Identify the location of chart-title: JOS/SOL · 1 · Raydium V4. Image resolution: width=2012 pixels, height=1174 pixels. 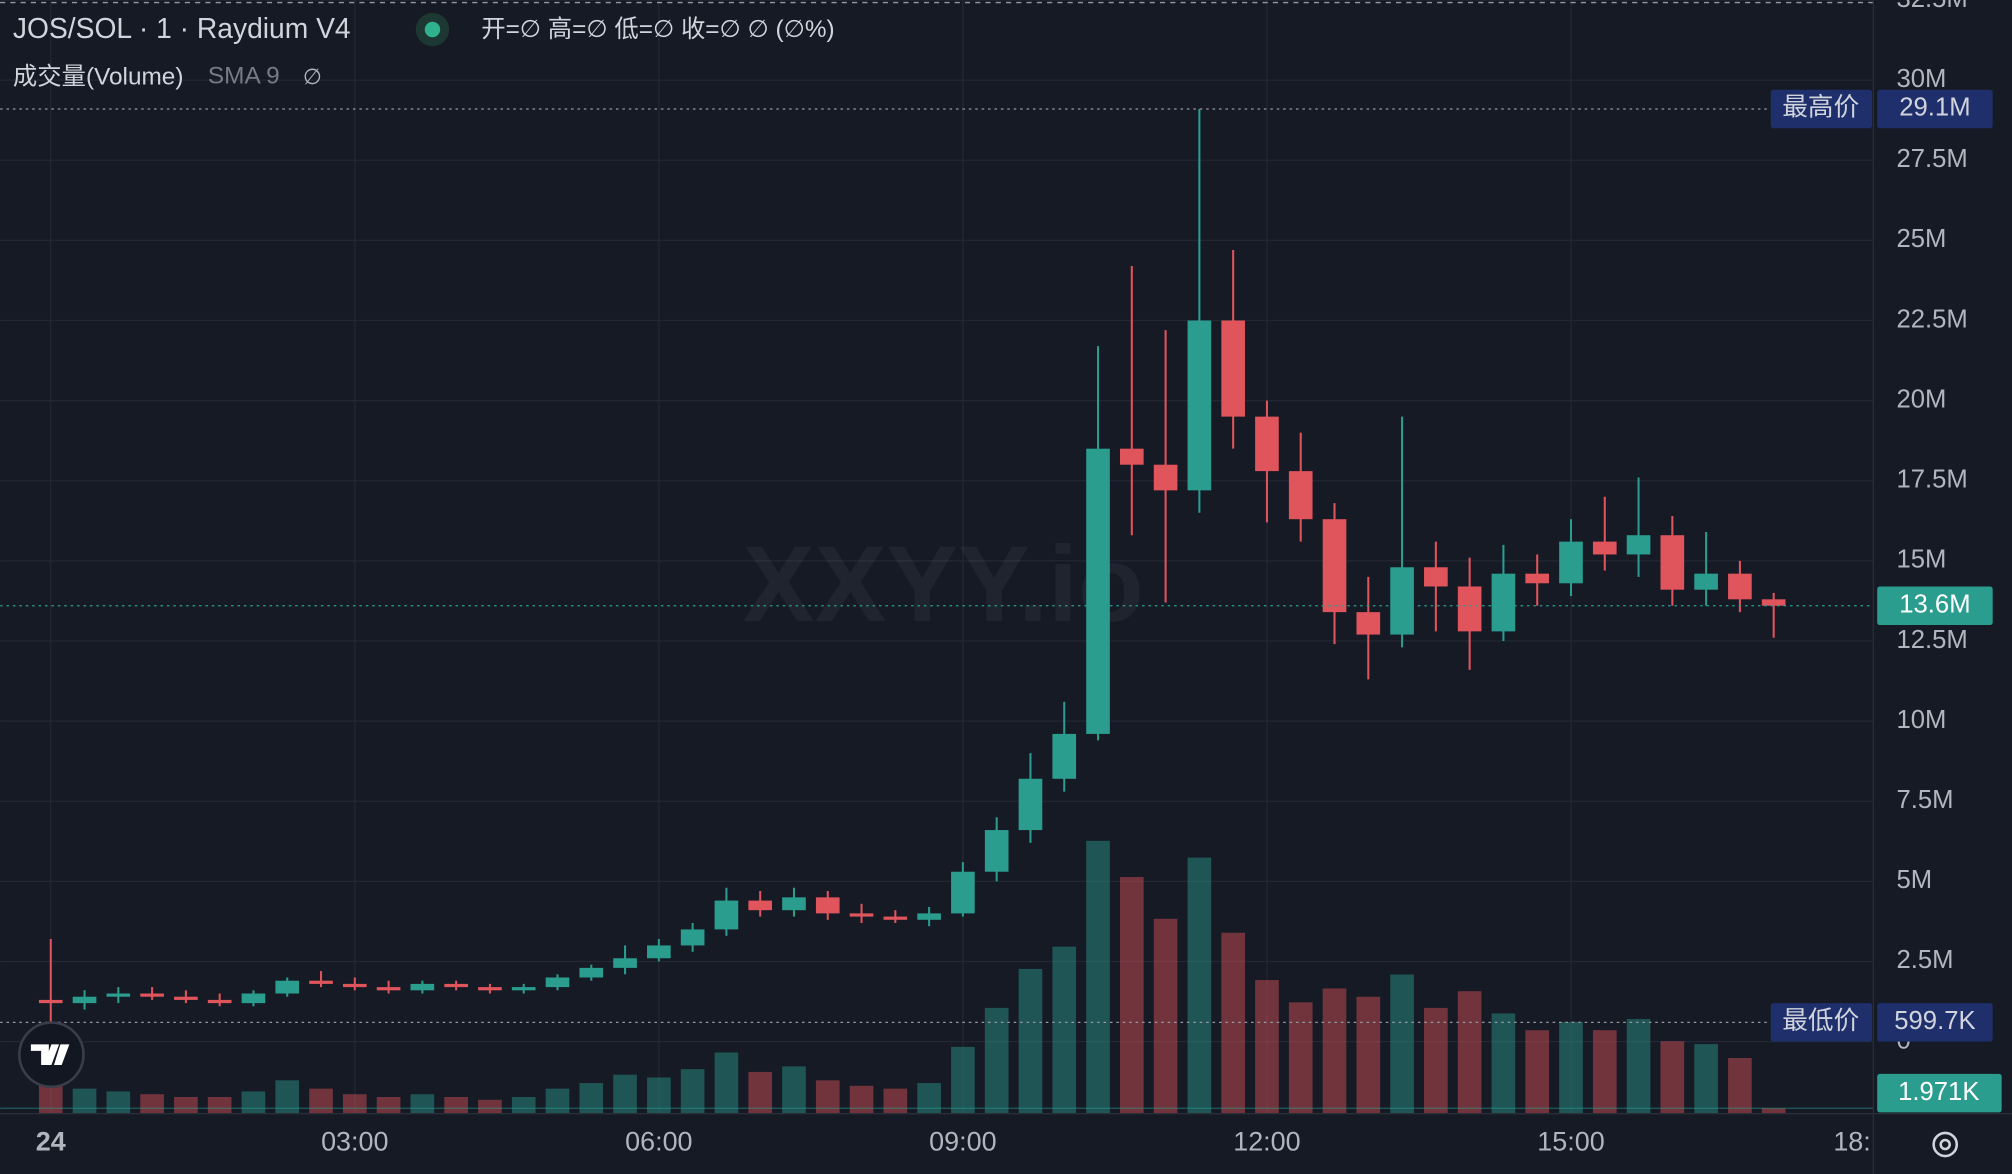
(182, 28).